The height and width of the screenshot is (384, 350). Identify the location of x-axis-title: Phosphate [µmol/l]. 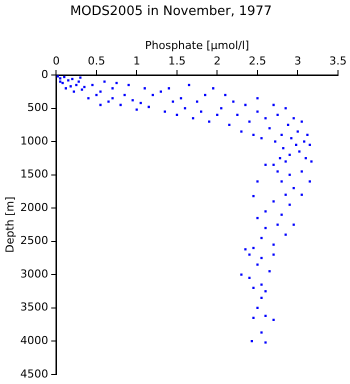
(197, 45).